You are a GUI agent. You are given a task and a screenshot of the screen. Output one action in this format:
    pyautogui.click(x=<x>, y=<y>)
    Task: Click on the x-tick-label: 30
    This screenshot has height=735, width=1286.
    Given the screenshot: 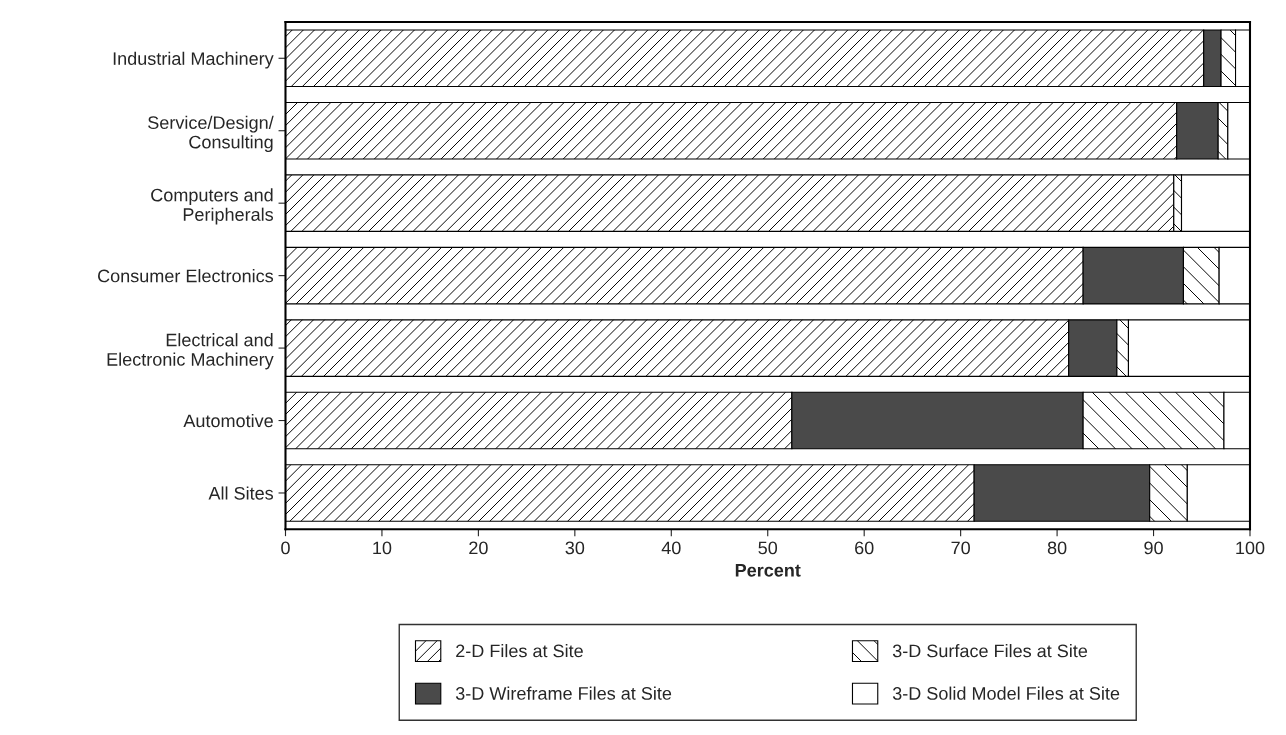 What is the action you would take?
    pyautogui.click(x=575, y=548)
    